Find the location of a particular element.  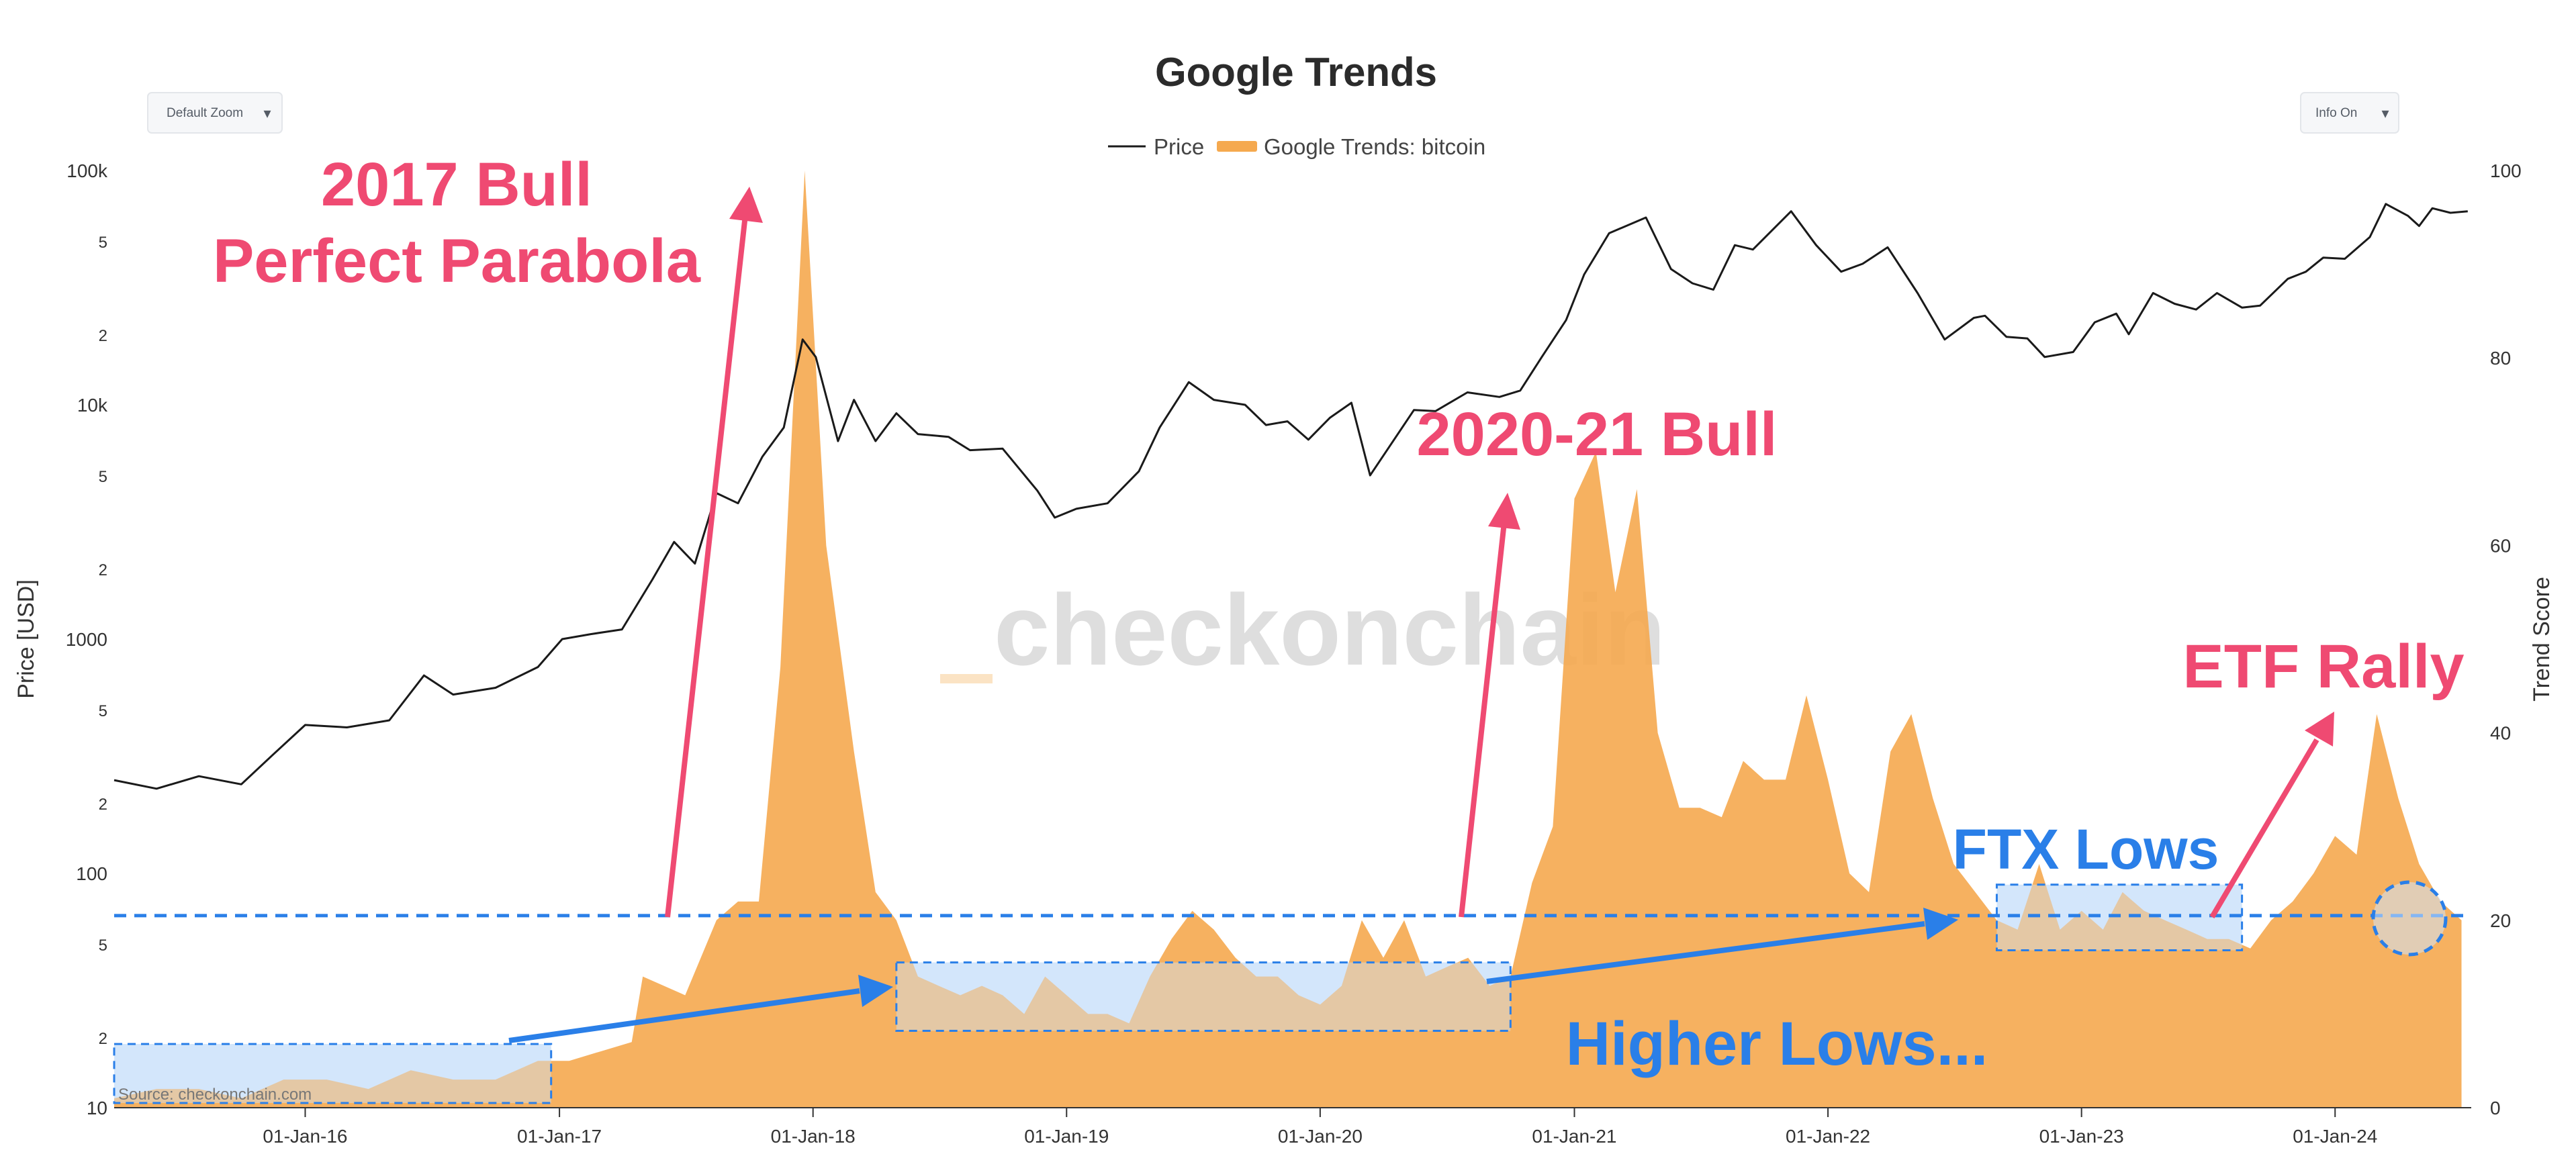

legend-item-price: Price is located at coordinates (1156, 146).